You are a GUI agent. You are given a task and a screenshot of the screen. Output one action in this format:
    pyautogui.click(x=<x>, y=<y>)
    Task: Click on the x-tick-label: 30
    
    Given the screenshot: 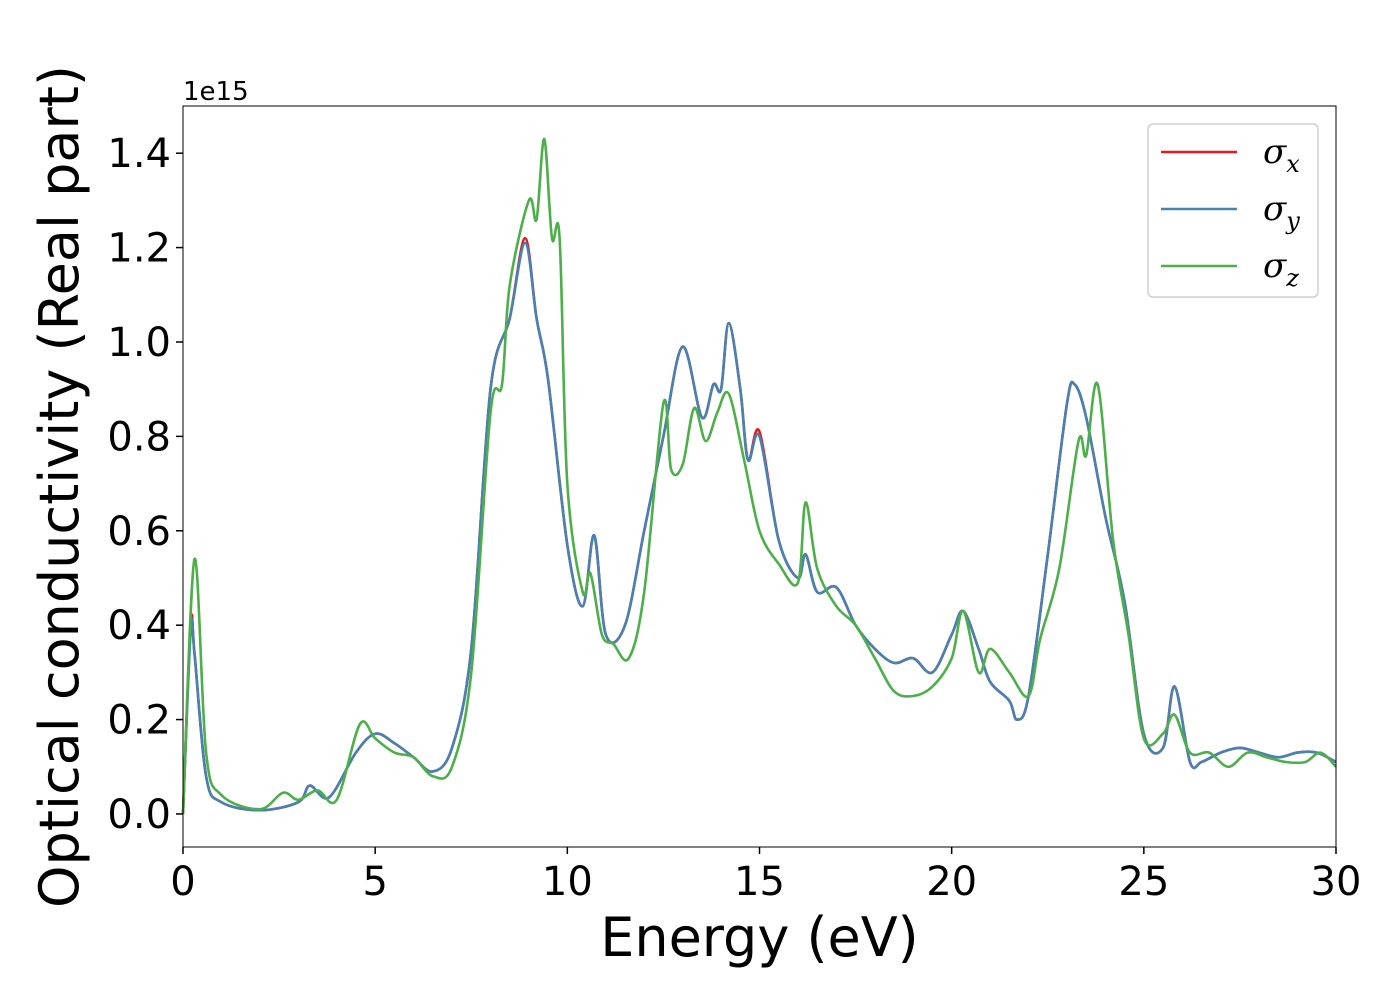 What is the action you would take?
    pyautogui.click(x=1336, y=882)
    